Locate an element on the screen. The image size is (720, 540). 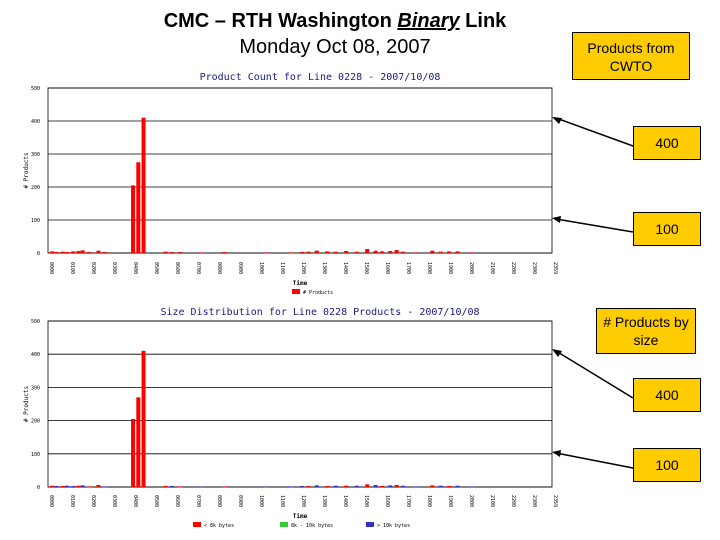
callout-400-top: 400 is located at coordinates (667, 143).